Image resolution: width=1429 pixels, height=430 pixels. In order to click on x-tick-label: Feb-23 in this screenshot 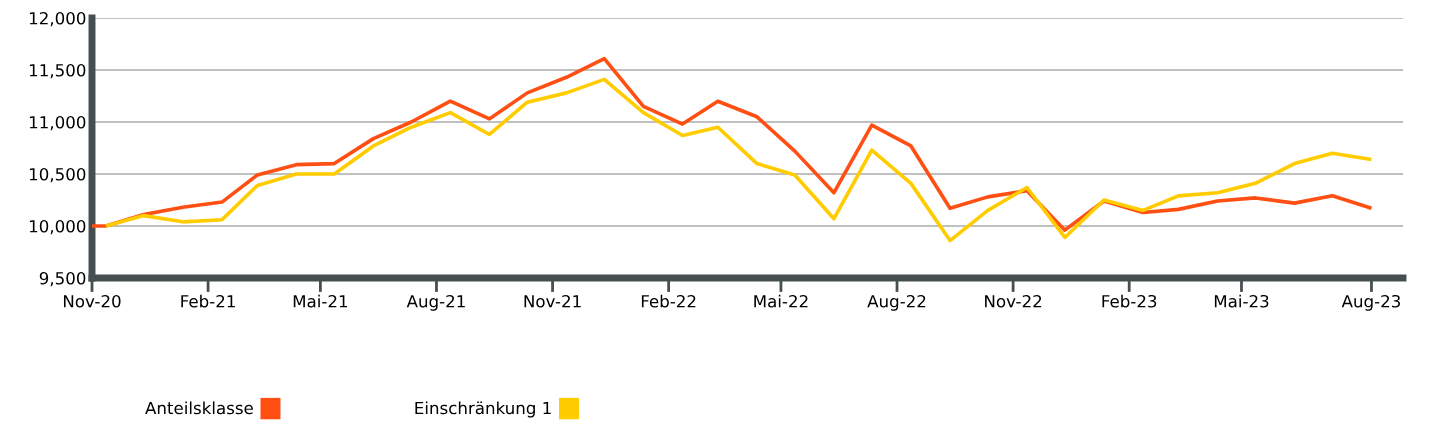, I will do `click(1129, 301)`.